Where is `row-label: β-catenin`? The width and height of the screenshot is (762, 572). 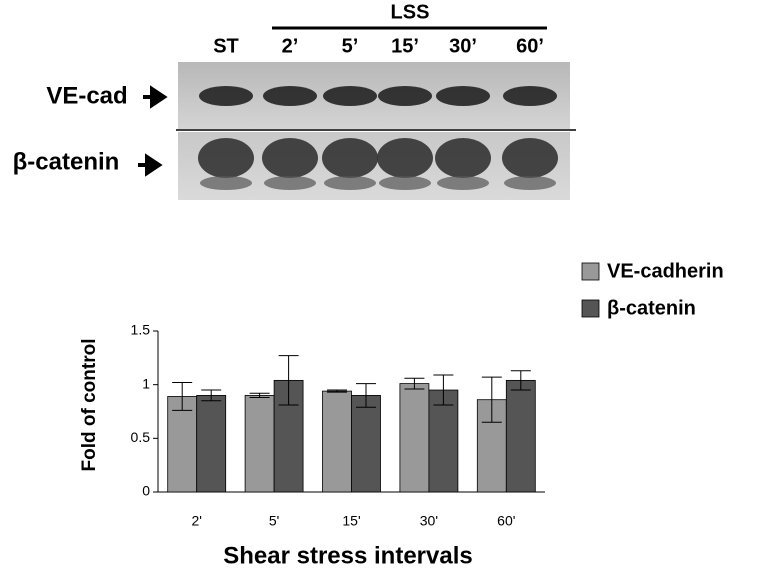
row-label: β-catenin is located at coordinates (66, 161).